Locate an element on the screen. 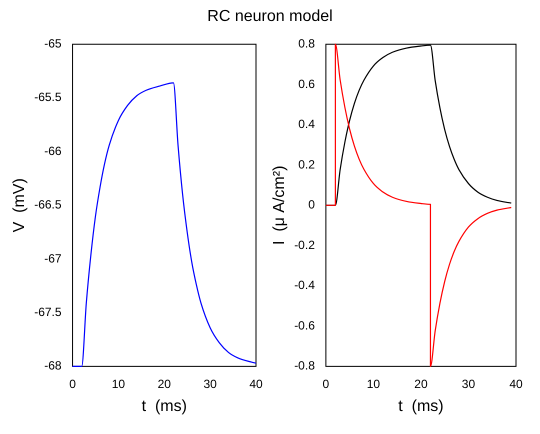  y-tick-label: -0.4 is located at coordinates (305, 285).